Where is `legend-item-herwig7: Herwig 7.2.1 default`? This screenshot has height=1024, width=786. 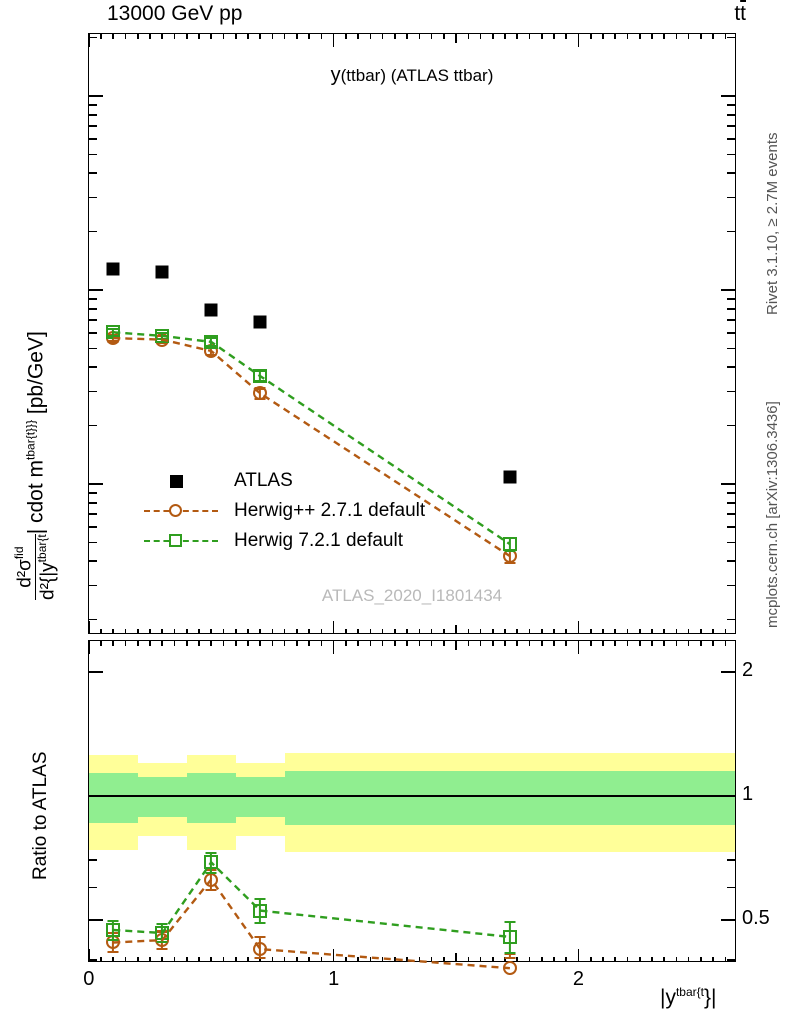 legend-item-herwig7: Herwig 7.2.1 default is located at coordinates (282, 541).